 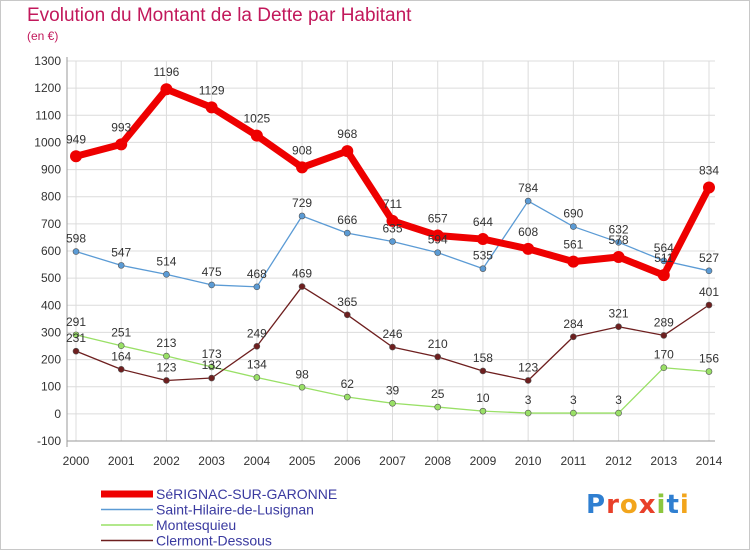 What do you see at coordinates (483, 222) in the screenshot?
I see `data-label-0: 644` at bounding box center [483, 222].